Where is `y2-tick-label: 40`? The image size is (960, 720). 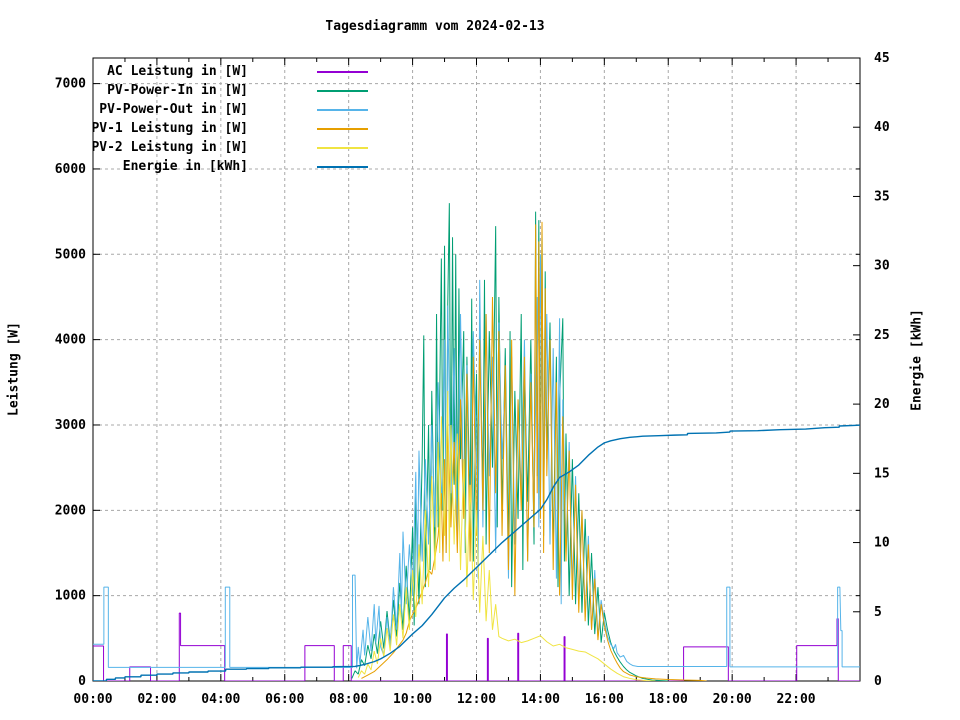 y2-tick-label: 40 is located at coordinates (882, 127).